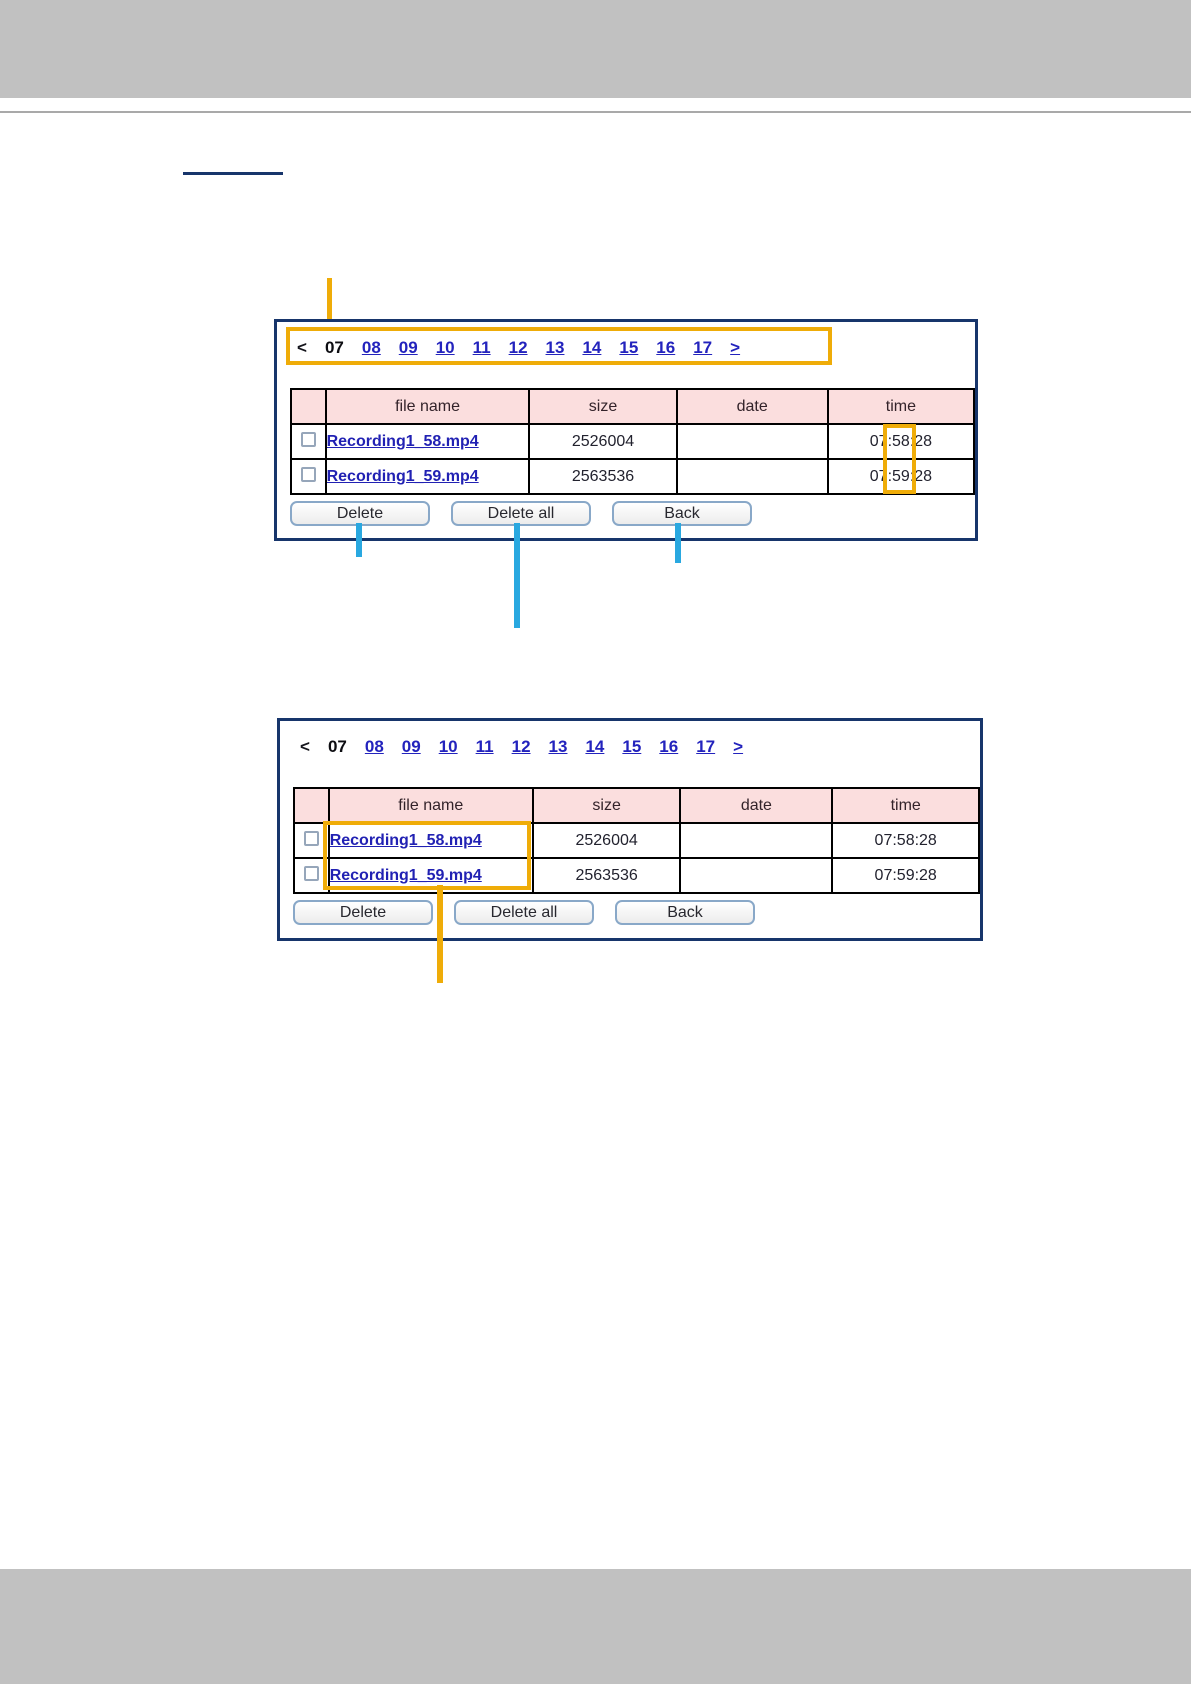 This screenshot has width=1191, height=1684. I want to click on heading-underline, so click(233, 173).